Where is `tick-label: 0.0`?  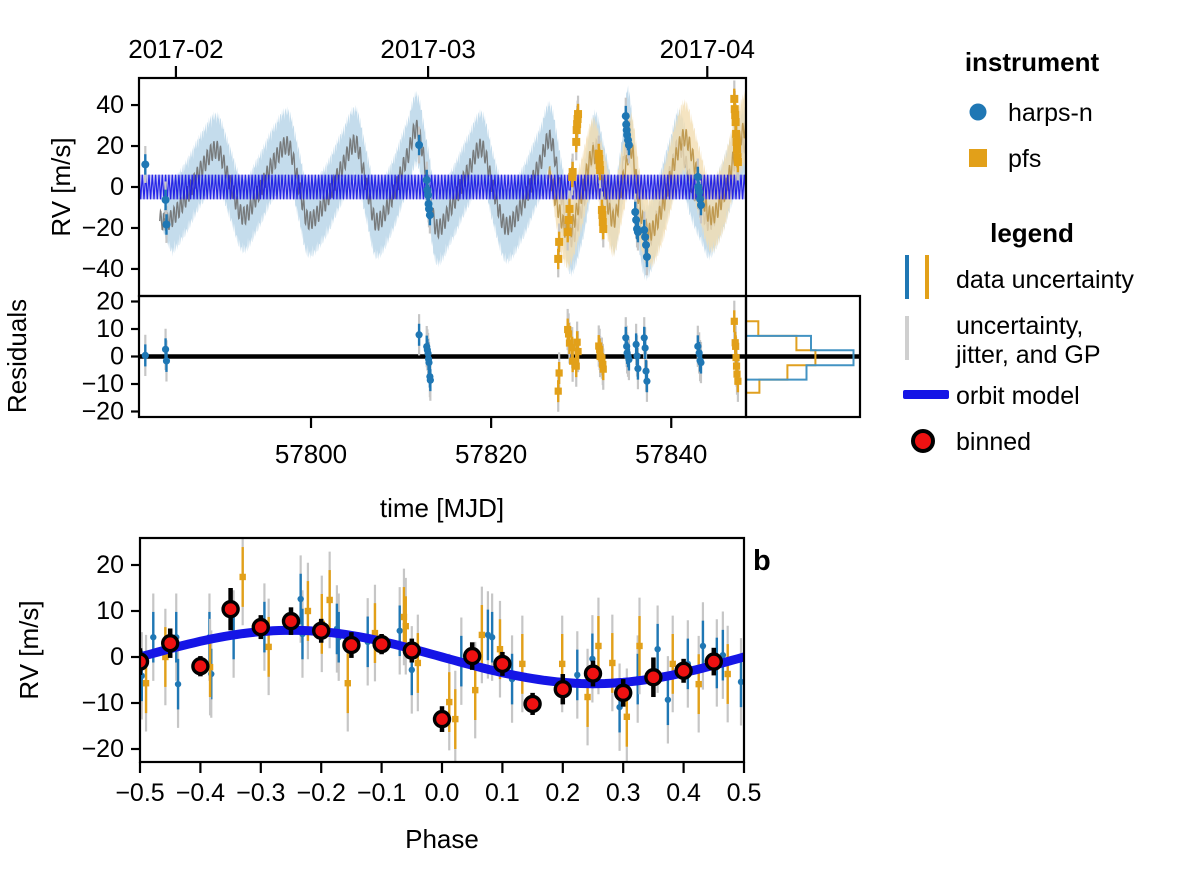 tick-label: 0.0 is located at coordinates (442, 793).